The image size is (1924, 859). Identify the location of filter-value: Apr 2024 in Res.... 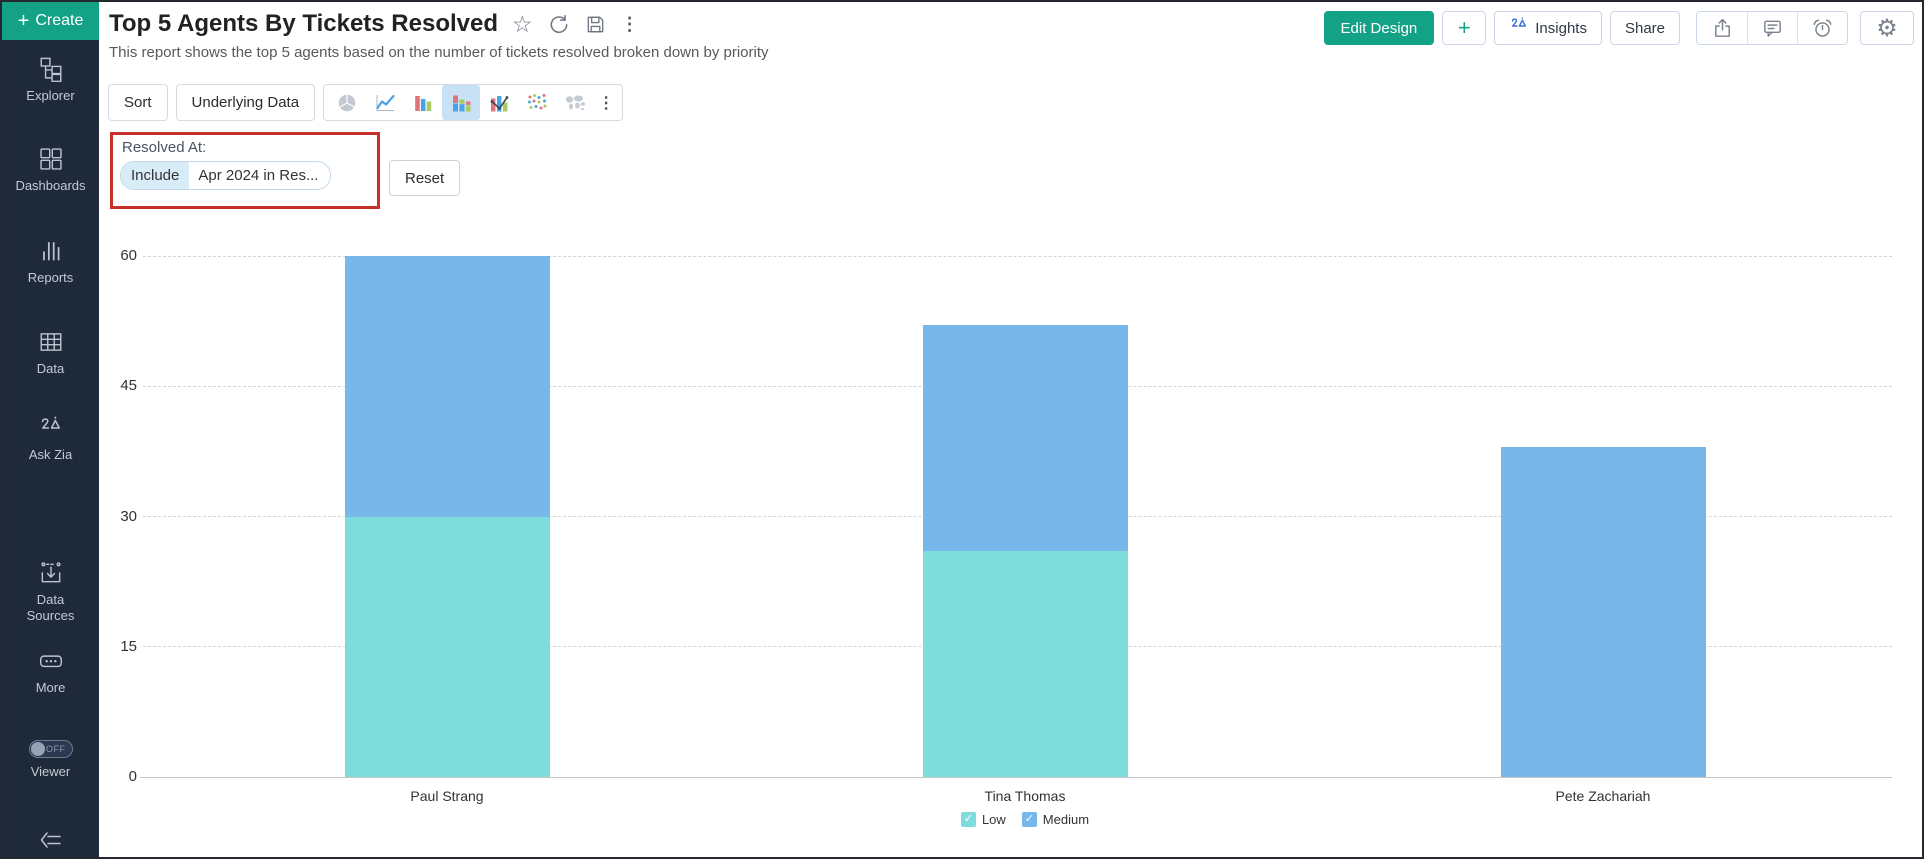
(258, 175).